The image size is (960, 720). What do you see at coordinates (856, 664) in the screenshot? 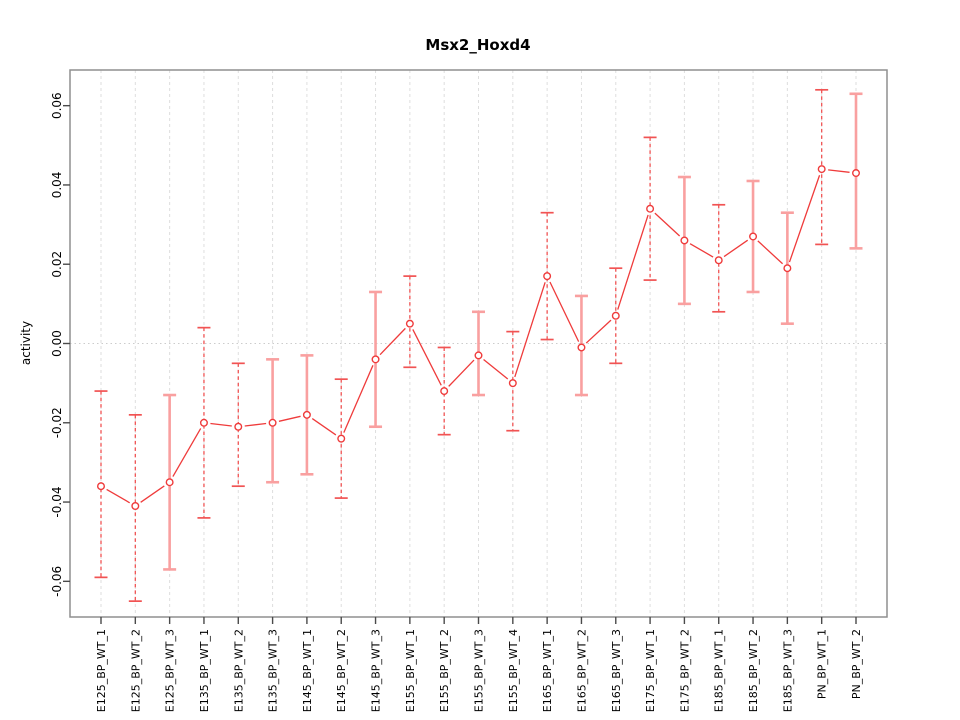
I see `x-tick-label: PN_BP_WT_2` at bounding box center [856, 664].